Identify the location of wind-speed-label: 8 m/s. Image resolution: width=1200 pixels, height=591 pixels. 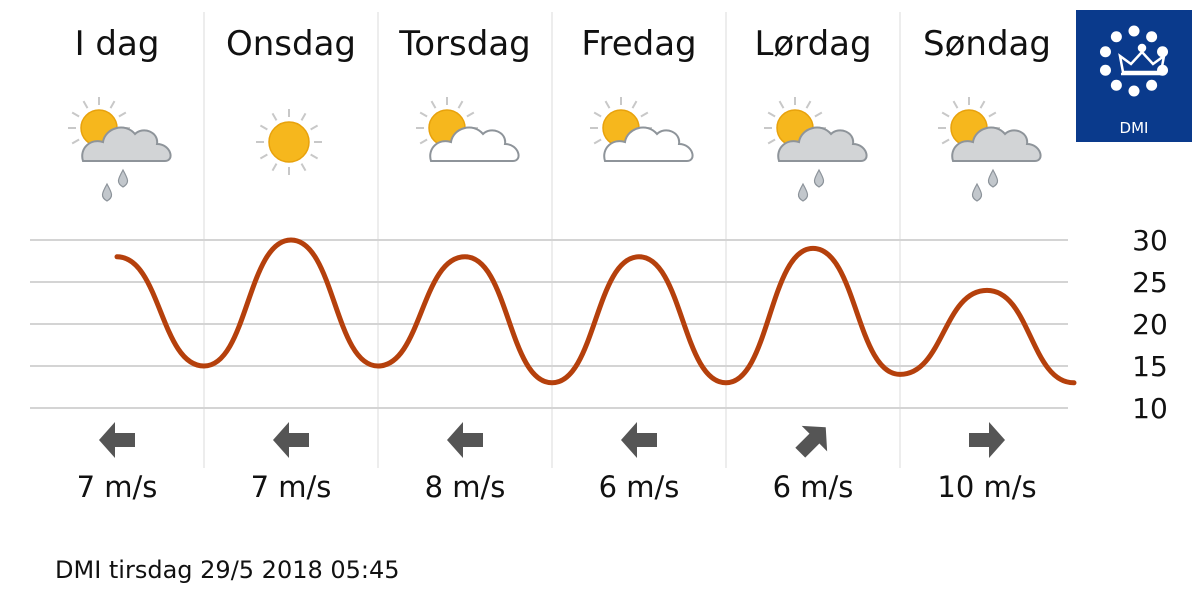
(465, 487).